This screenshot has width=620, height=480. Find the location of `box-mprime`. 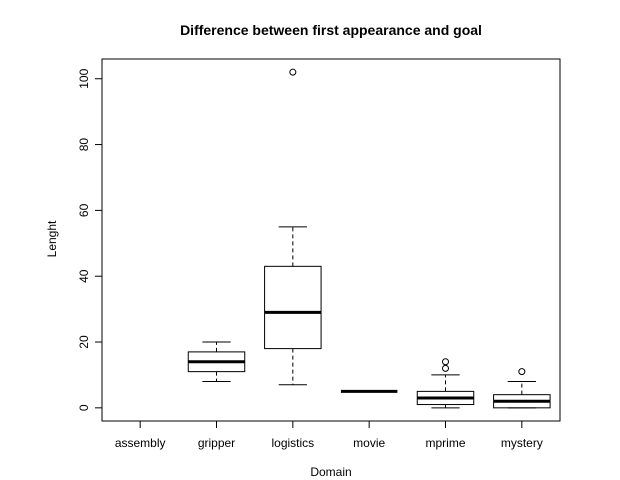

box-mprime is located at coordinates (445, 383).